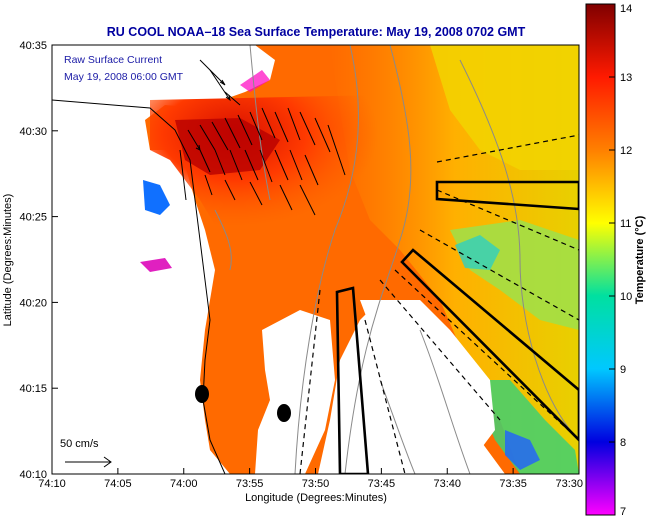 The height and width of the screenshot is (519, 651). What do you see at coordinates (255, 81) in the screenshot?
I see `sst-north-fringe` at bounding box center [255, 81].